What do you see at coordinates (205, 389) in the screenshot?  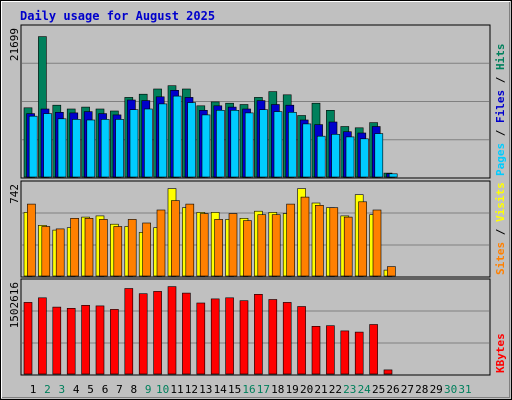 I see `x-tick-label: 13` at bounding box center [205, 389].